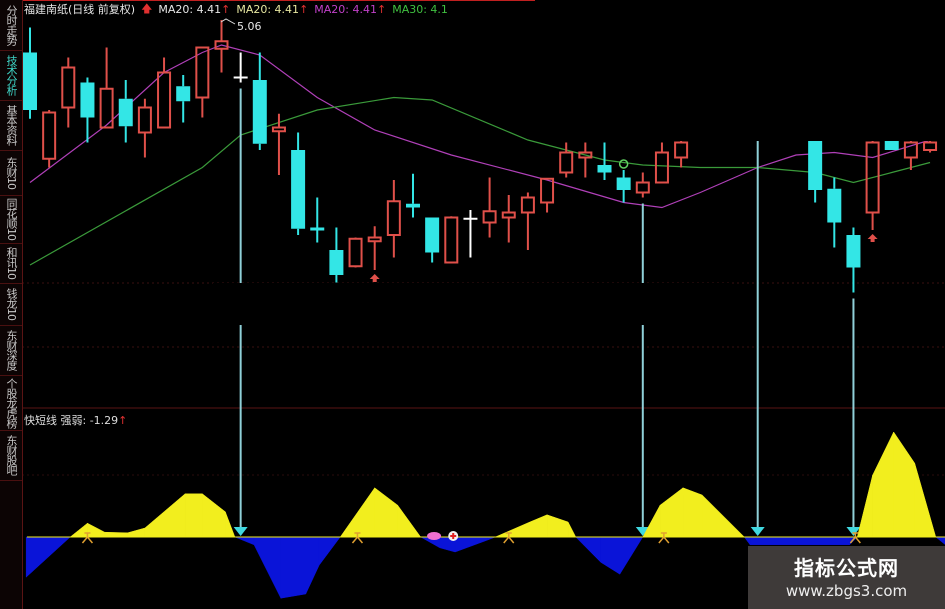 The height and width of the screenshot is (609, 945). Describe the element at coordinates (11, 25) in the screenshot. I see `sidebar-item: 分时走势` at that location.